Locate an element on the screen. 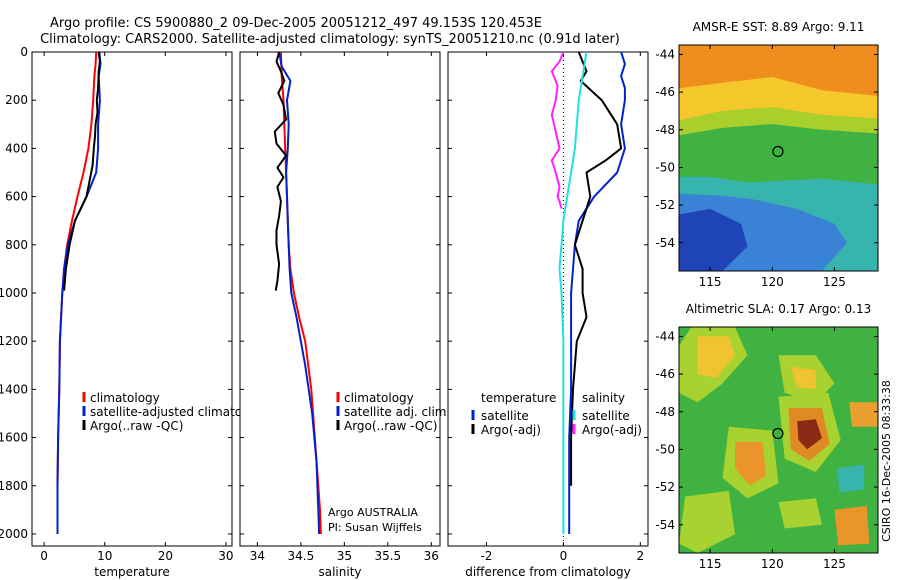  series-line-satellite is located at coordinates (573, 293).